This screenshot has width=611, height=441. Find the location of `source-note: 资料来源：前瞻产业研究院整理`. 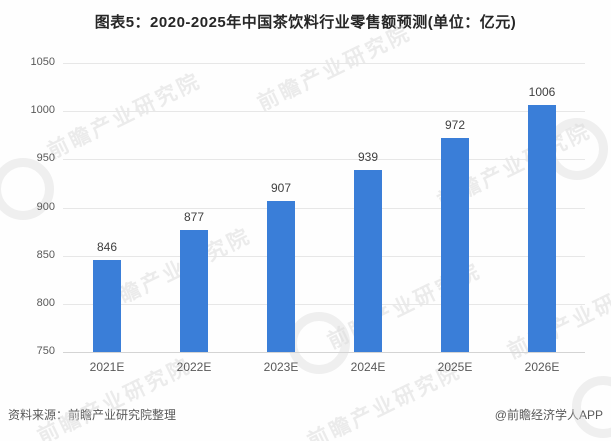

source-note: 资料来源：前瞻产业研究院整理 is located at coordinates (92, 415).